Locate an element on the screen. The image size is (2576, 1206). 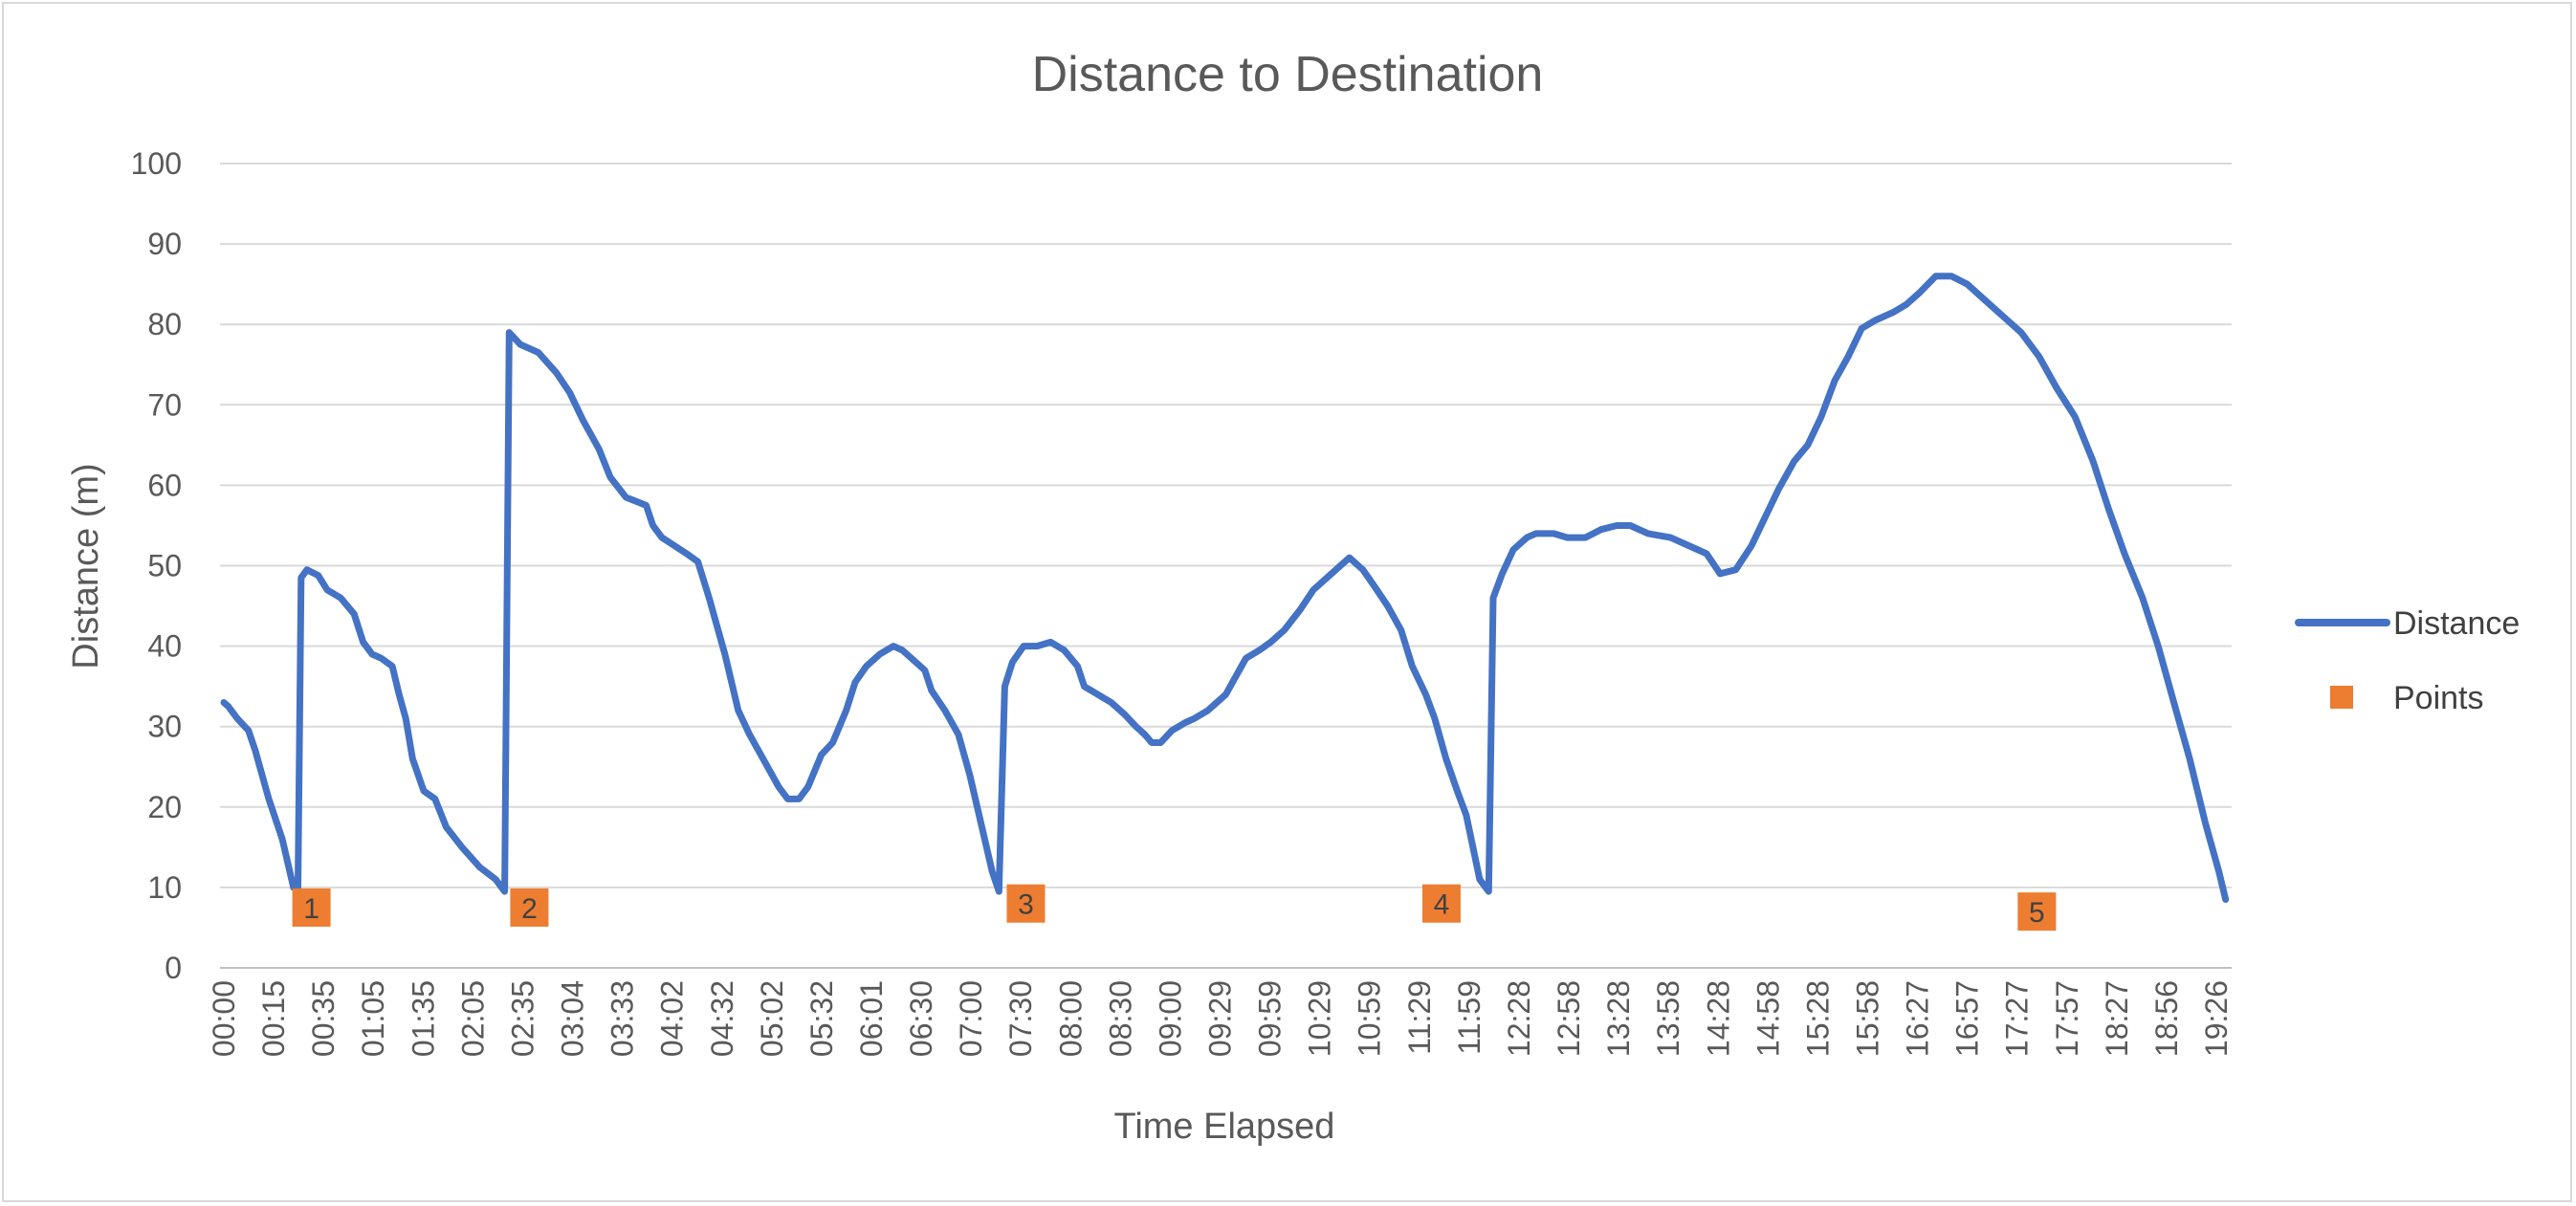
x-tick-label: 10:59 is located at coordinates (1370, 1018).